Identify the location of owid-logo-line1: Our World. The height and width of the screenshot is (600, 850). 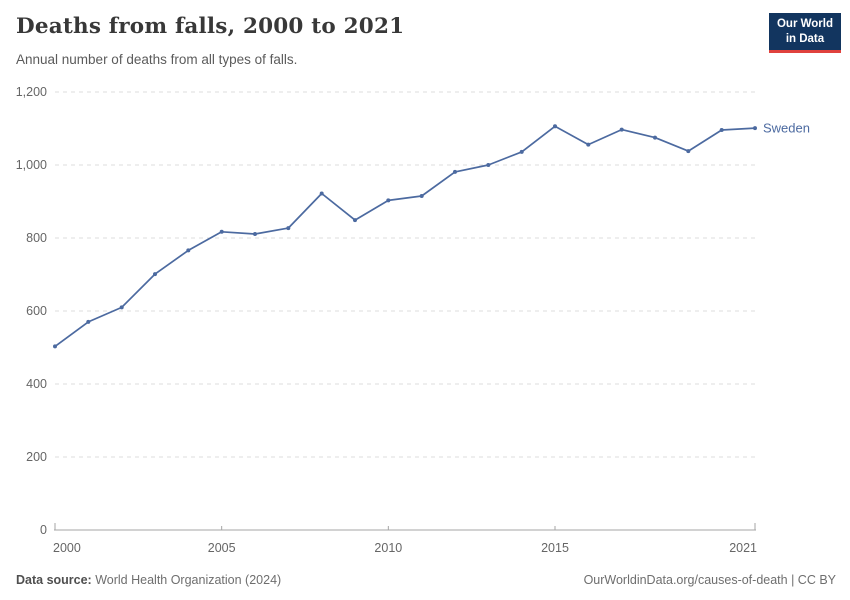
(804, 24).